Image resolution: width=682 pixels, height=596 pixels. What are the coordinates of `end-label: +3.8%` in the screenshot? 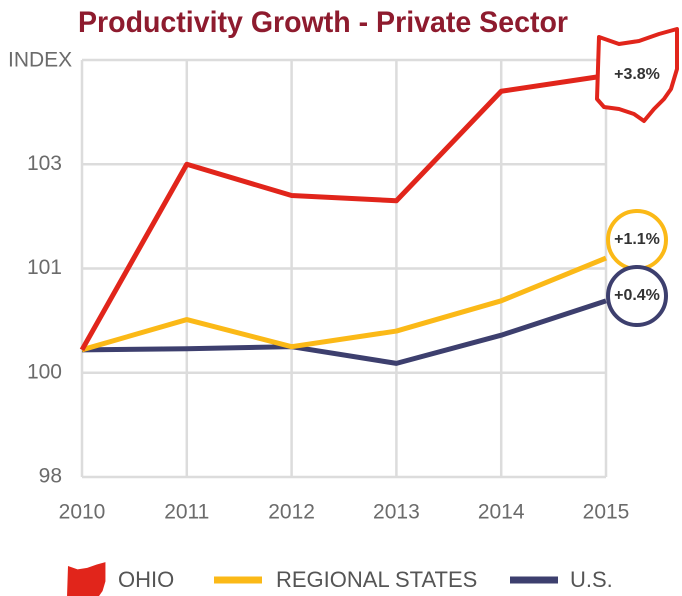 It's located at (637, 74).